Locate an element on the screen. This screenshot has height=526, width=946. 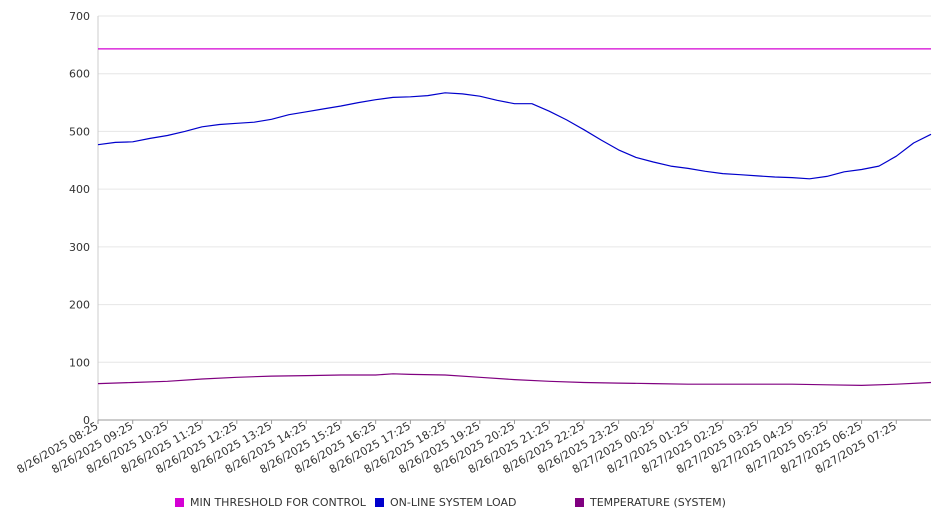
legend-label-min-threshold: MIN THRESHOLD FOR CONTROL is located at coordinates (278, 502).